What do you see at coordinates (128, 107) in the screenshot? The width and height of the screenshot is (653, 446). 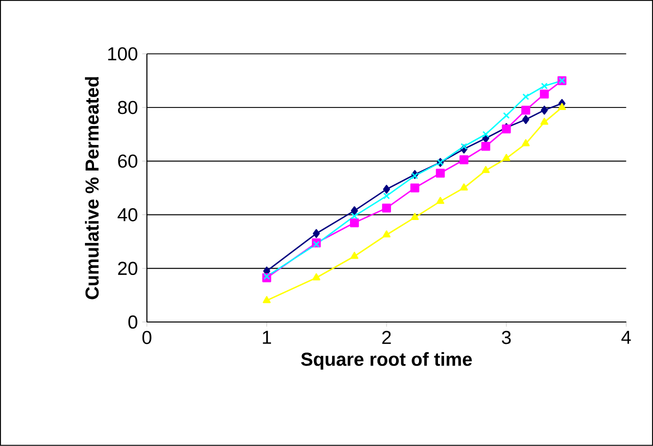 I see `y-tick-label: 80` at bounding box center [128, 107].